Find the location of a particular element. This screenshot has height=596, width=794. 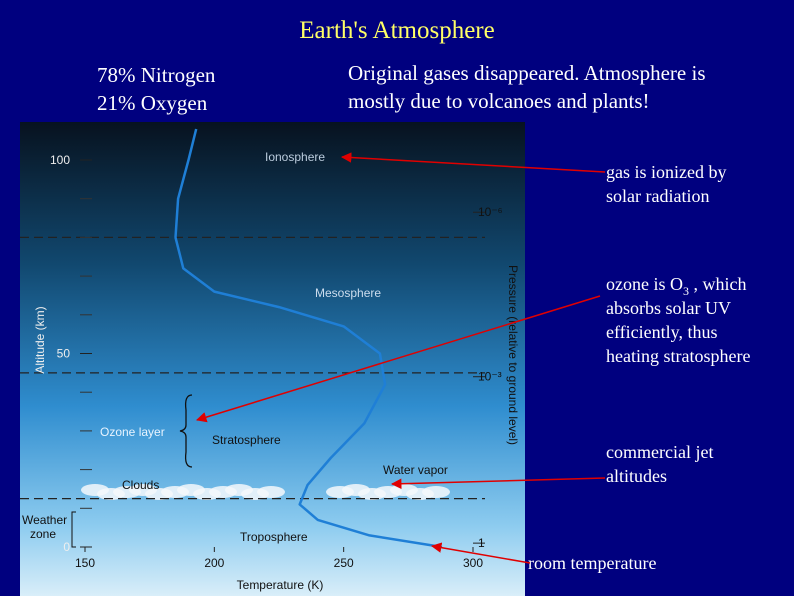

x-tick-label: 250 is located at coordinates (344, 563).